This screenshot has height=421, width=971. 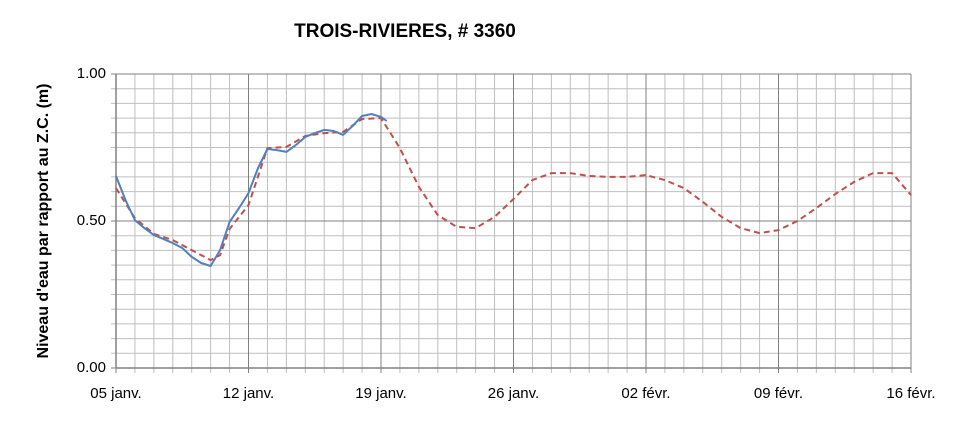 What do you see at coordinates (380, 393) in the screenshot?
I see `x-tick-label: 19 janv.` at bounding box center [380, 393].